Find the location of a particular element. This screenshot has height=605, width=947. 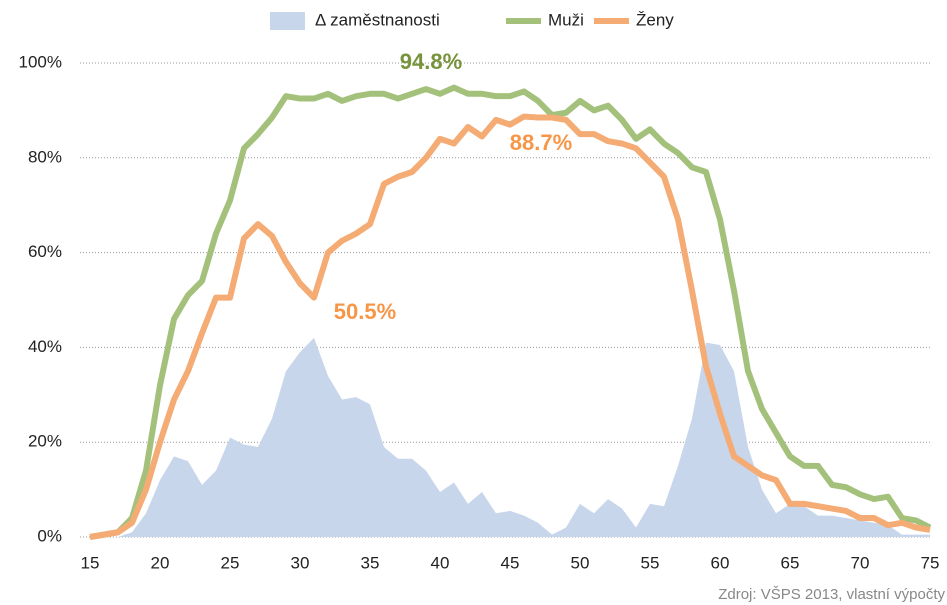

x-tick-label: 35 is located at coordinates (370, 562).